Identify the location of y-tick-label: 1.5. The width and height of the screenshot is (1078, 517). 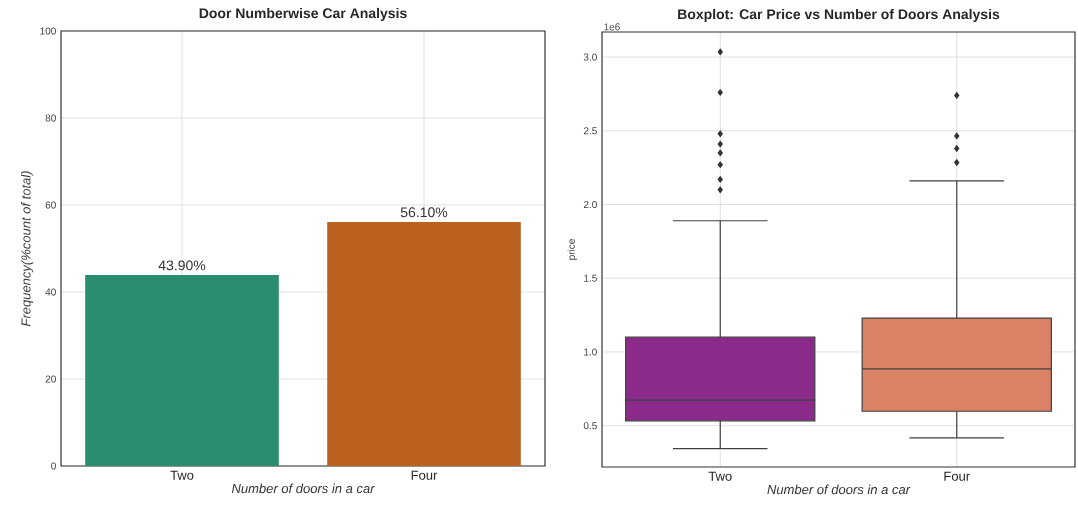
(590, 278).